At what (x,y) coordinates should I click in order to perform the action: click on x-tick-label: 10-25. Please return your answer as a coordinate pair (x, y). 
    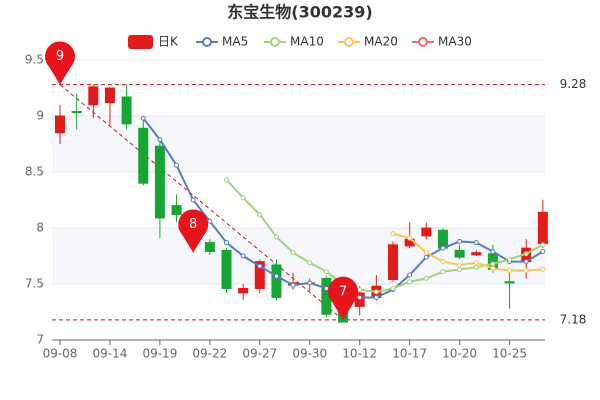
    Looking at the image, I should click on (509, 354).